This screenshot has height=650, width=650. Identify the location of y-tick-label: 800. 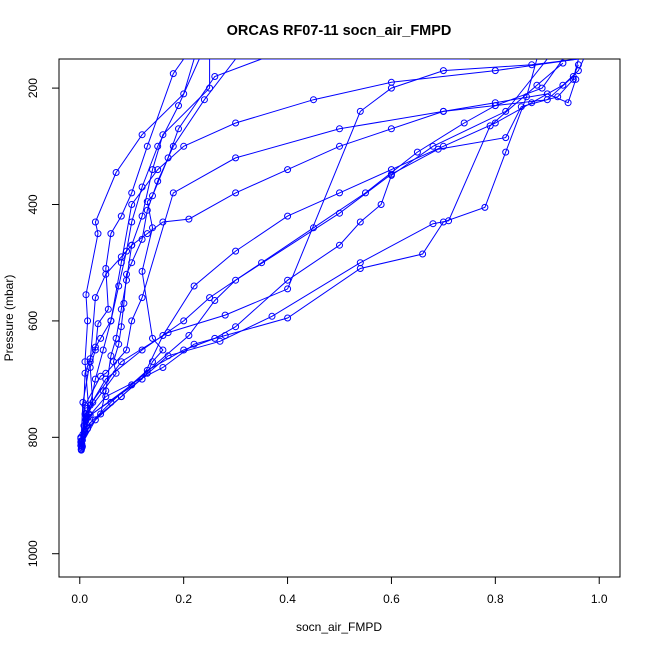
(33, 437).